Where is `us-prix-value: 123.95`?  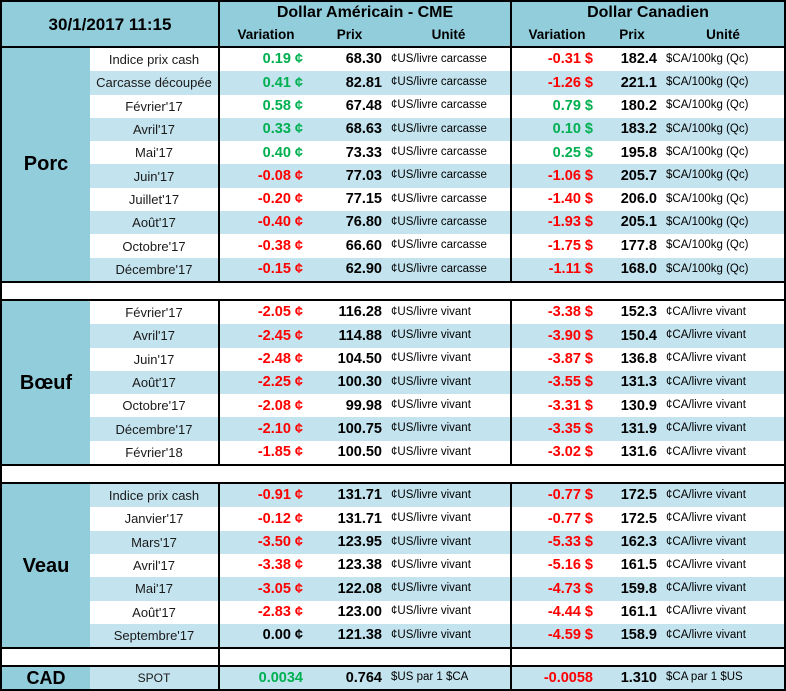 us-prix-value: 123.95 is located at coordinates (349, 542).